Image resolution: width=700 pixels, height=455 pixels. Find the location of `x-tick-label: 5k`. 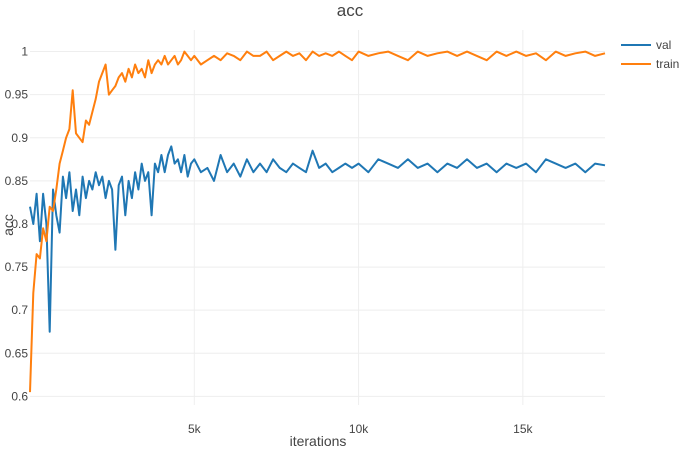

x-tick-label: 5k is located at coordinates (195, 429).